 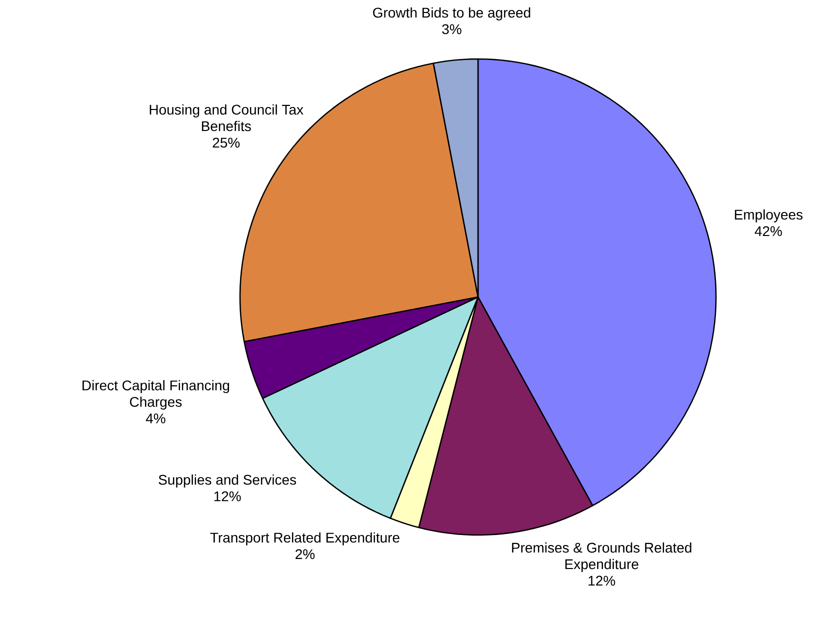 I want to click on slice-label: Supplies and Services, so click(x=227, y=481).